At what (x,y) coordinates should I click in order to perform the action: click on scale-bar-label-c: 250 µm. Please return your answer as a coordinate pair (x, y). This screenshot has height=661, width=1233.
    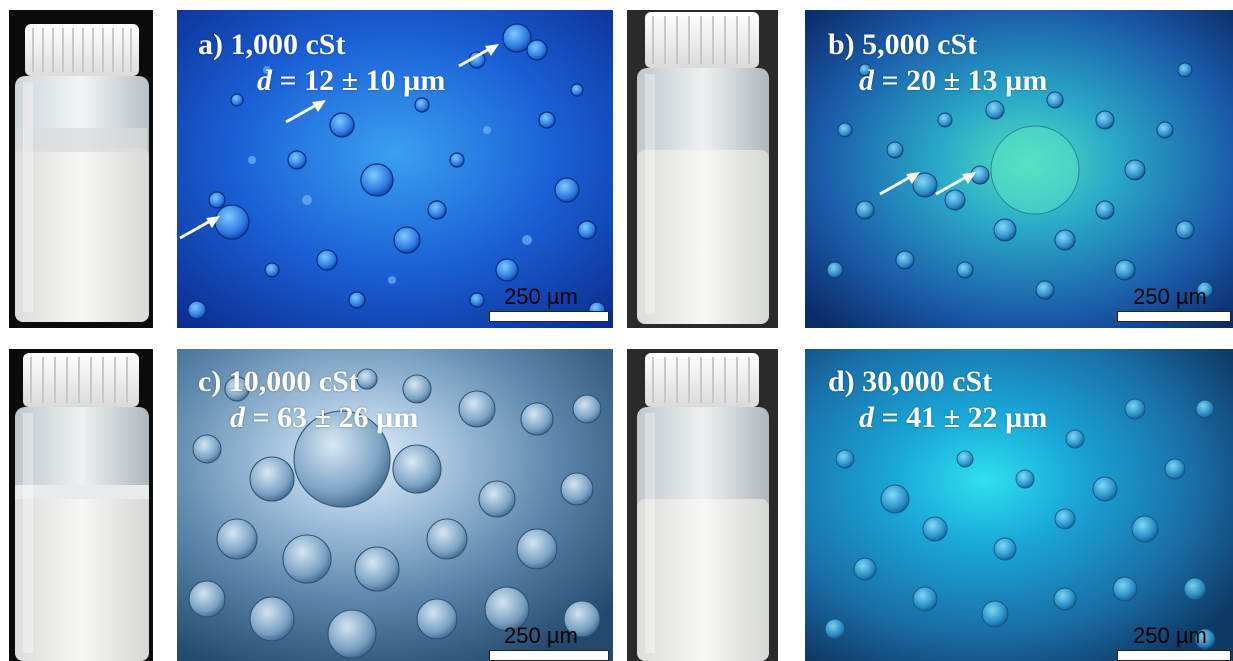
    Looking at the image, I should click on (541, 635).